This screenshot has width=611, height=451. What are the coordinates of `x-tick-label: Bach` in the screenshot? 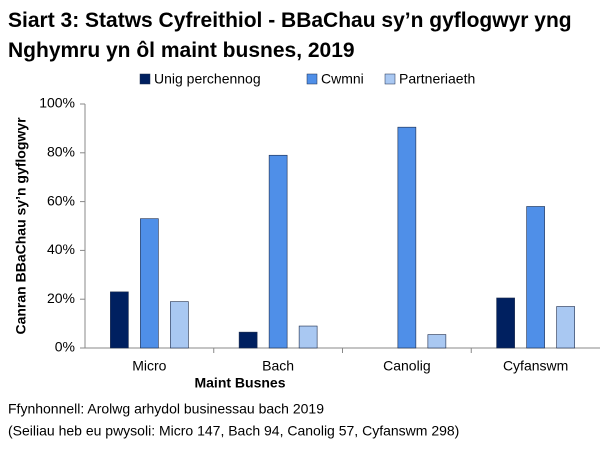 It's located at (278, 366).